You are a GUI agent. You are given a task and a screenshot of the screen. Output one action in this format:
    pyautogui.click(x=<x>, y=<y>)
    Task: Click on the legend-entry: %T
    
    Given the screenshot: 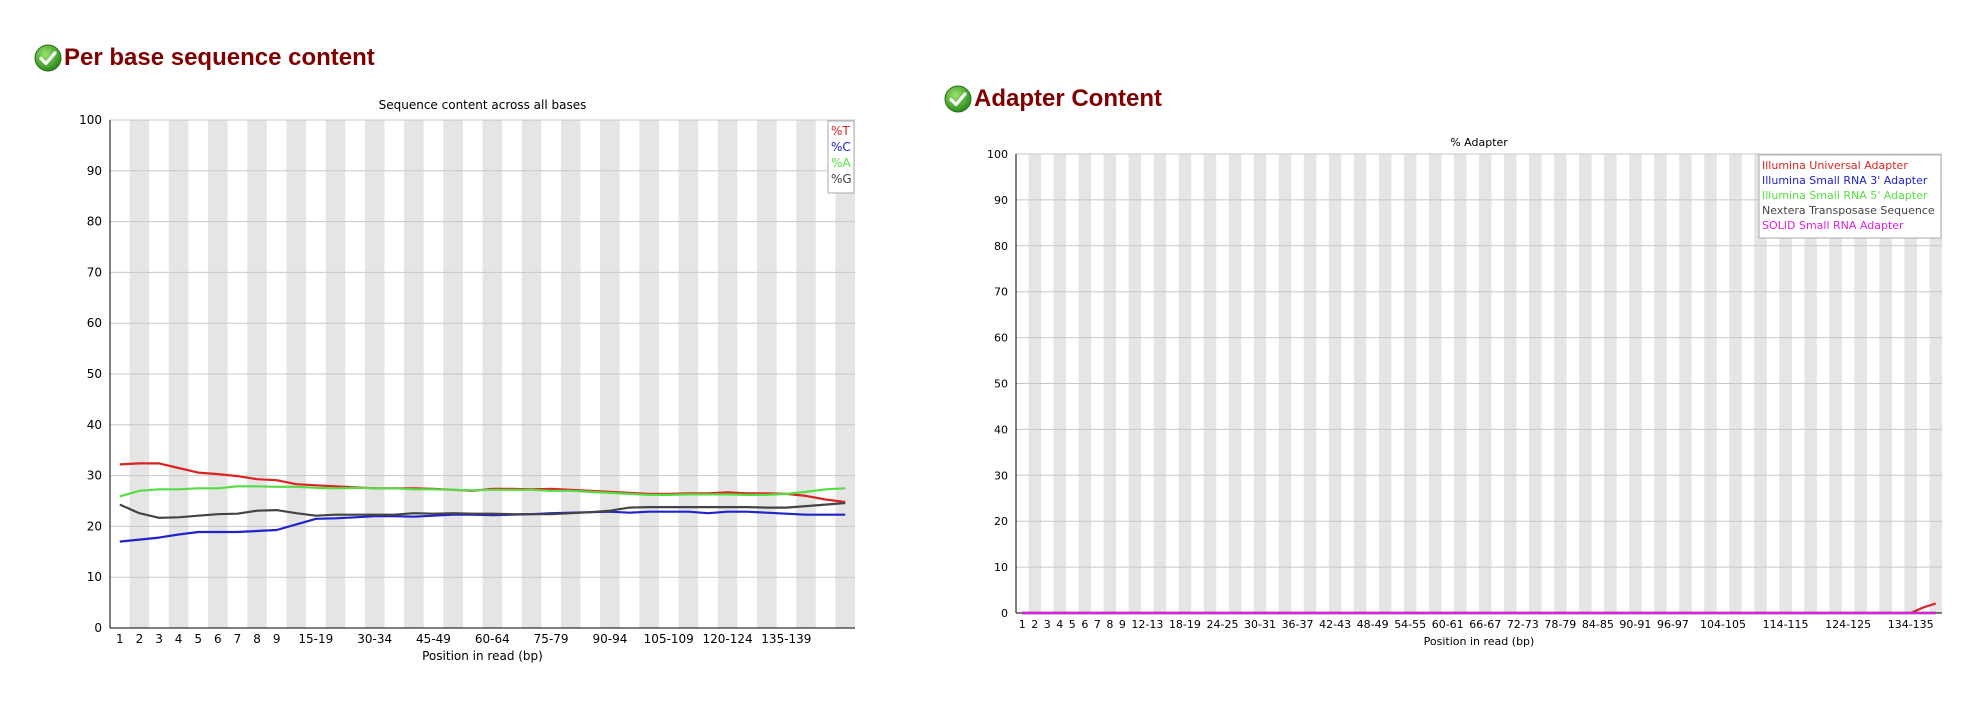 What is the action you would take?
    pyautogui.click(x=840, y=131)
    